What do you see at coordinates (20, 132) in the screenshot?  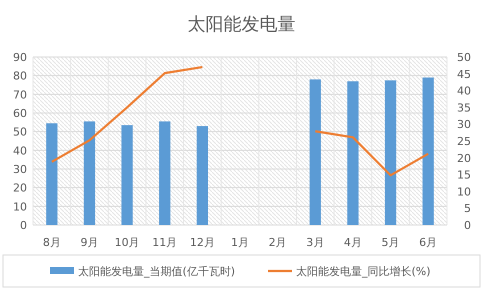 I see `y-tick-label: 50` at bounding box center [20, 132].